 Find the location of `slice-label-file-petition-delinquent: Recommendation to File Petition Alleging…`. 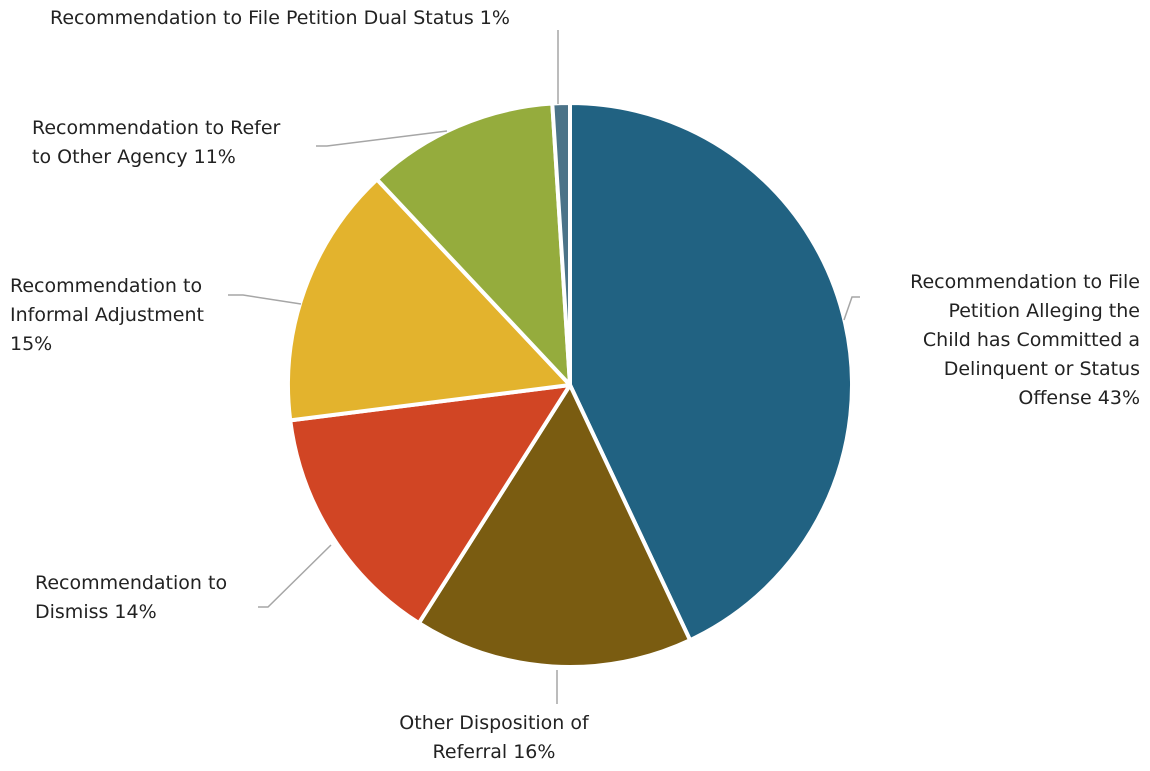

slice-label-file-petition-delinquent: Recommendation to File Petition Alleging… is located at coordinates (1025, 340).